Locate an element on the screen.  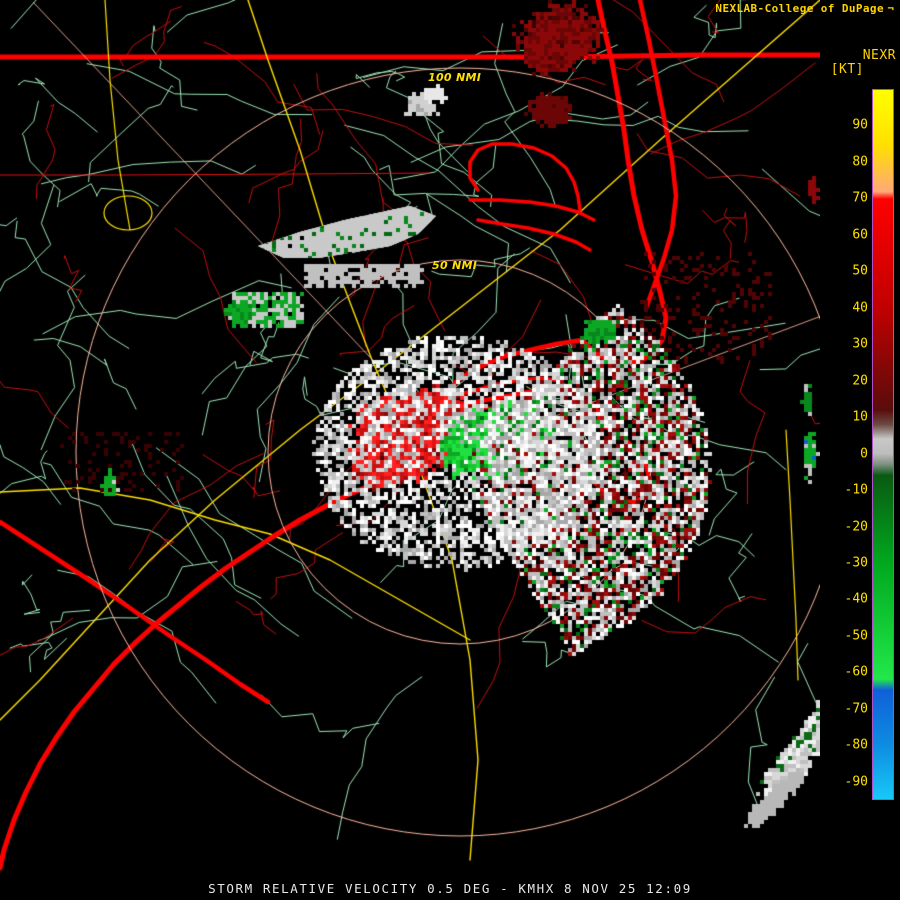
colorbar-tick-minus10: -10 is located at coordinates (856, 490).